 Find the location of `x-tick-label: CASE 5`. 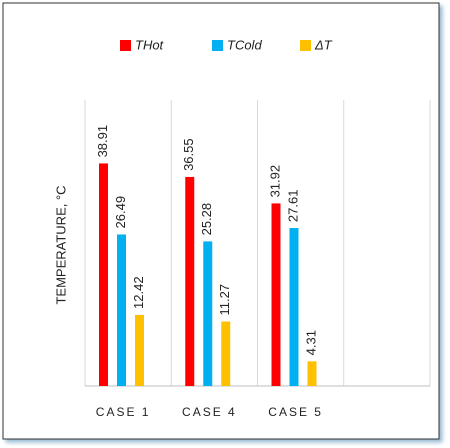

x-tick-label: CASE 5 is located at coordinates (295, 412).